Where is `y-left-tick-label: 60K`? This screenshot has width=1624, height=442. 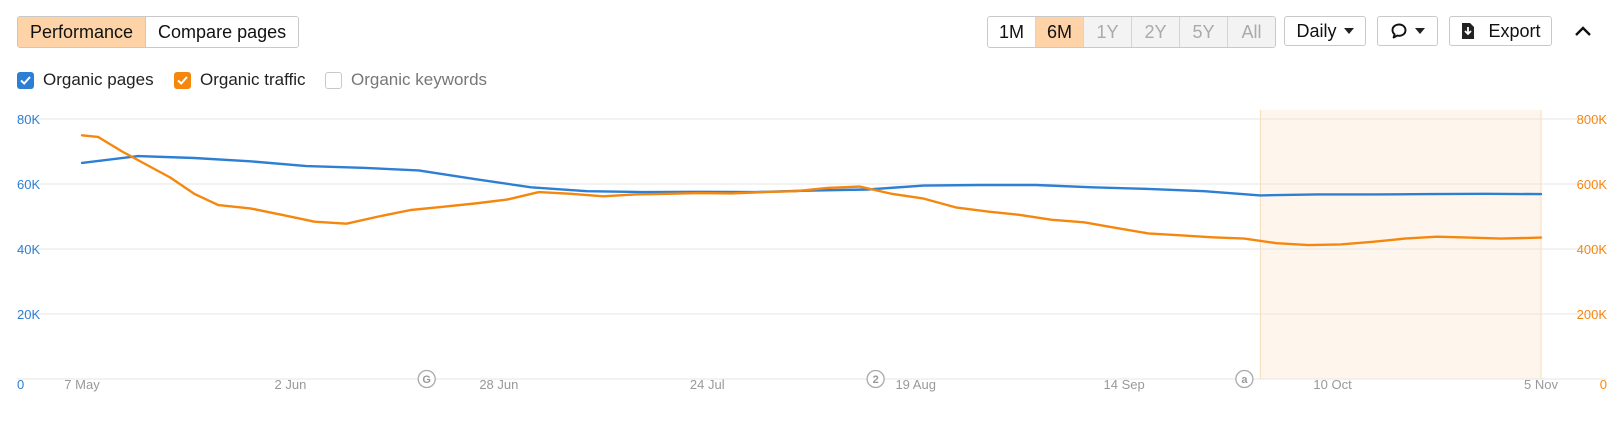
y-left-tick-label: 60K is located at coordinates (28, 184).